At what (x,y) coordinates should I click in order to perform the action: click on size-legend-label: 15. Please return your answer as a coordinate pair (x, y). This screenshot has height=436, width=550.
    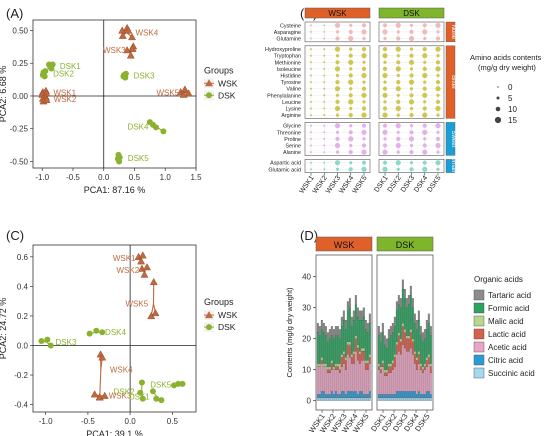
    Looking at the image, I should click on (512, 120).